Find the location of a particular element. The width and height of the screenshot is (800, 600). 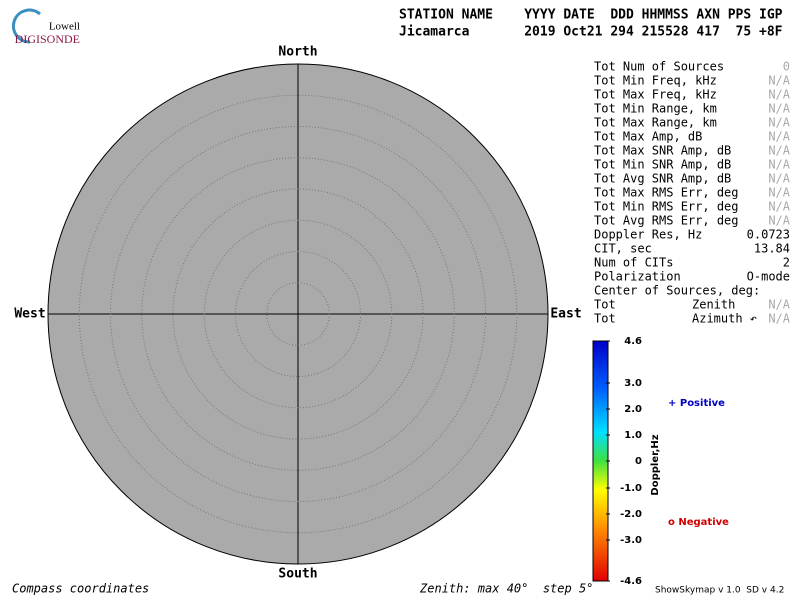

colorbar-tick-label: 3.0 is located at coordinates (633, 383).